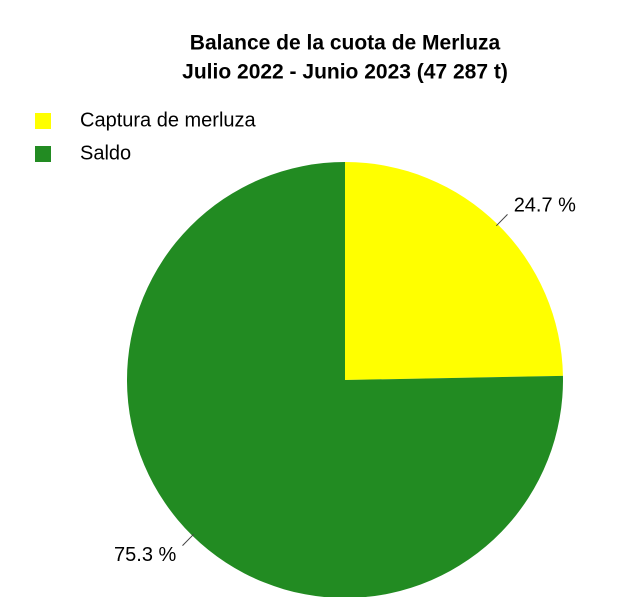 Image resolution: width=617 pixels, height=597 pixels. Describe the element at coordinates (105, 153) in the screenshot. I see `legend-label: Saldo` at that location.